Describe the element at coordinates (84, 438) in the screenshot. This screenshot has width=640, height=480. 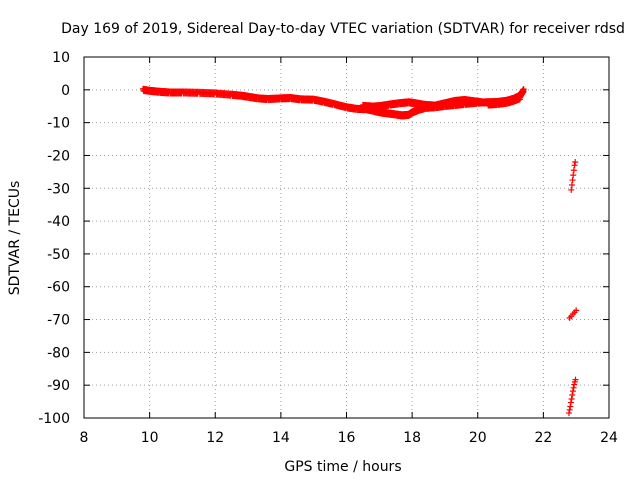
I see `x-tick-label: 8` at that location.